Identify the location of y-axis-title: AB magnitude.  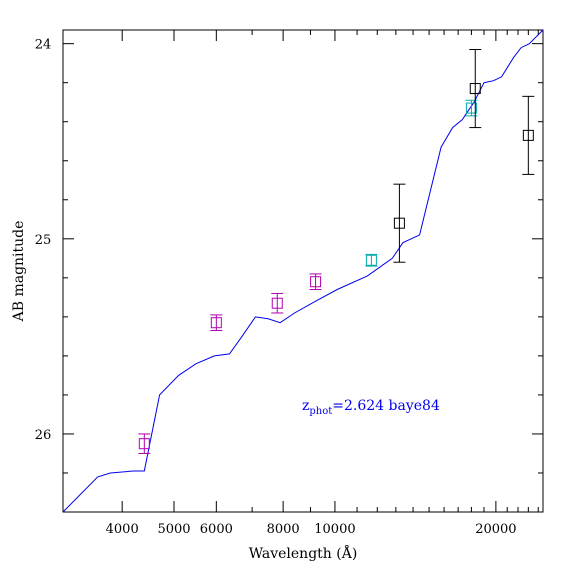
(19, 272).